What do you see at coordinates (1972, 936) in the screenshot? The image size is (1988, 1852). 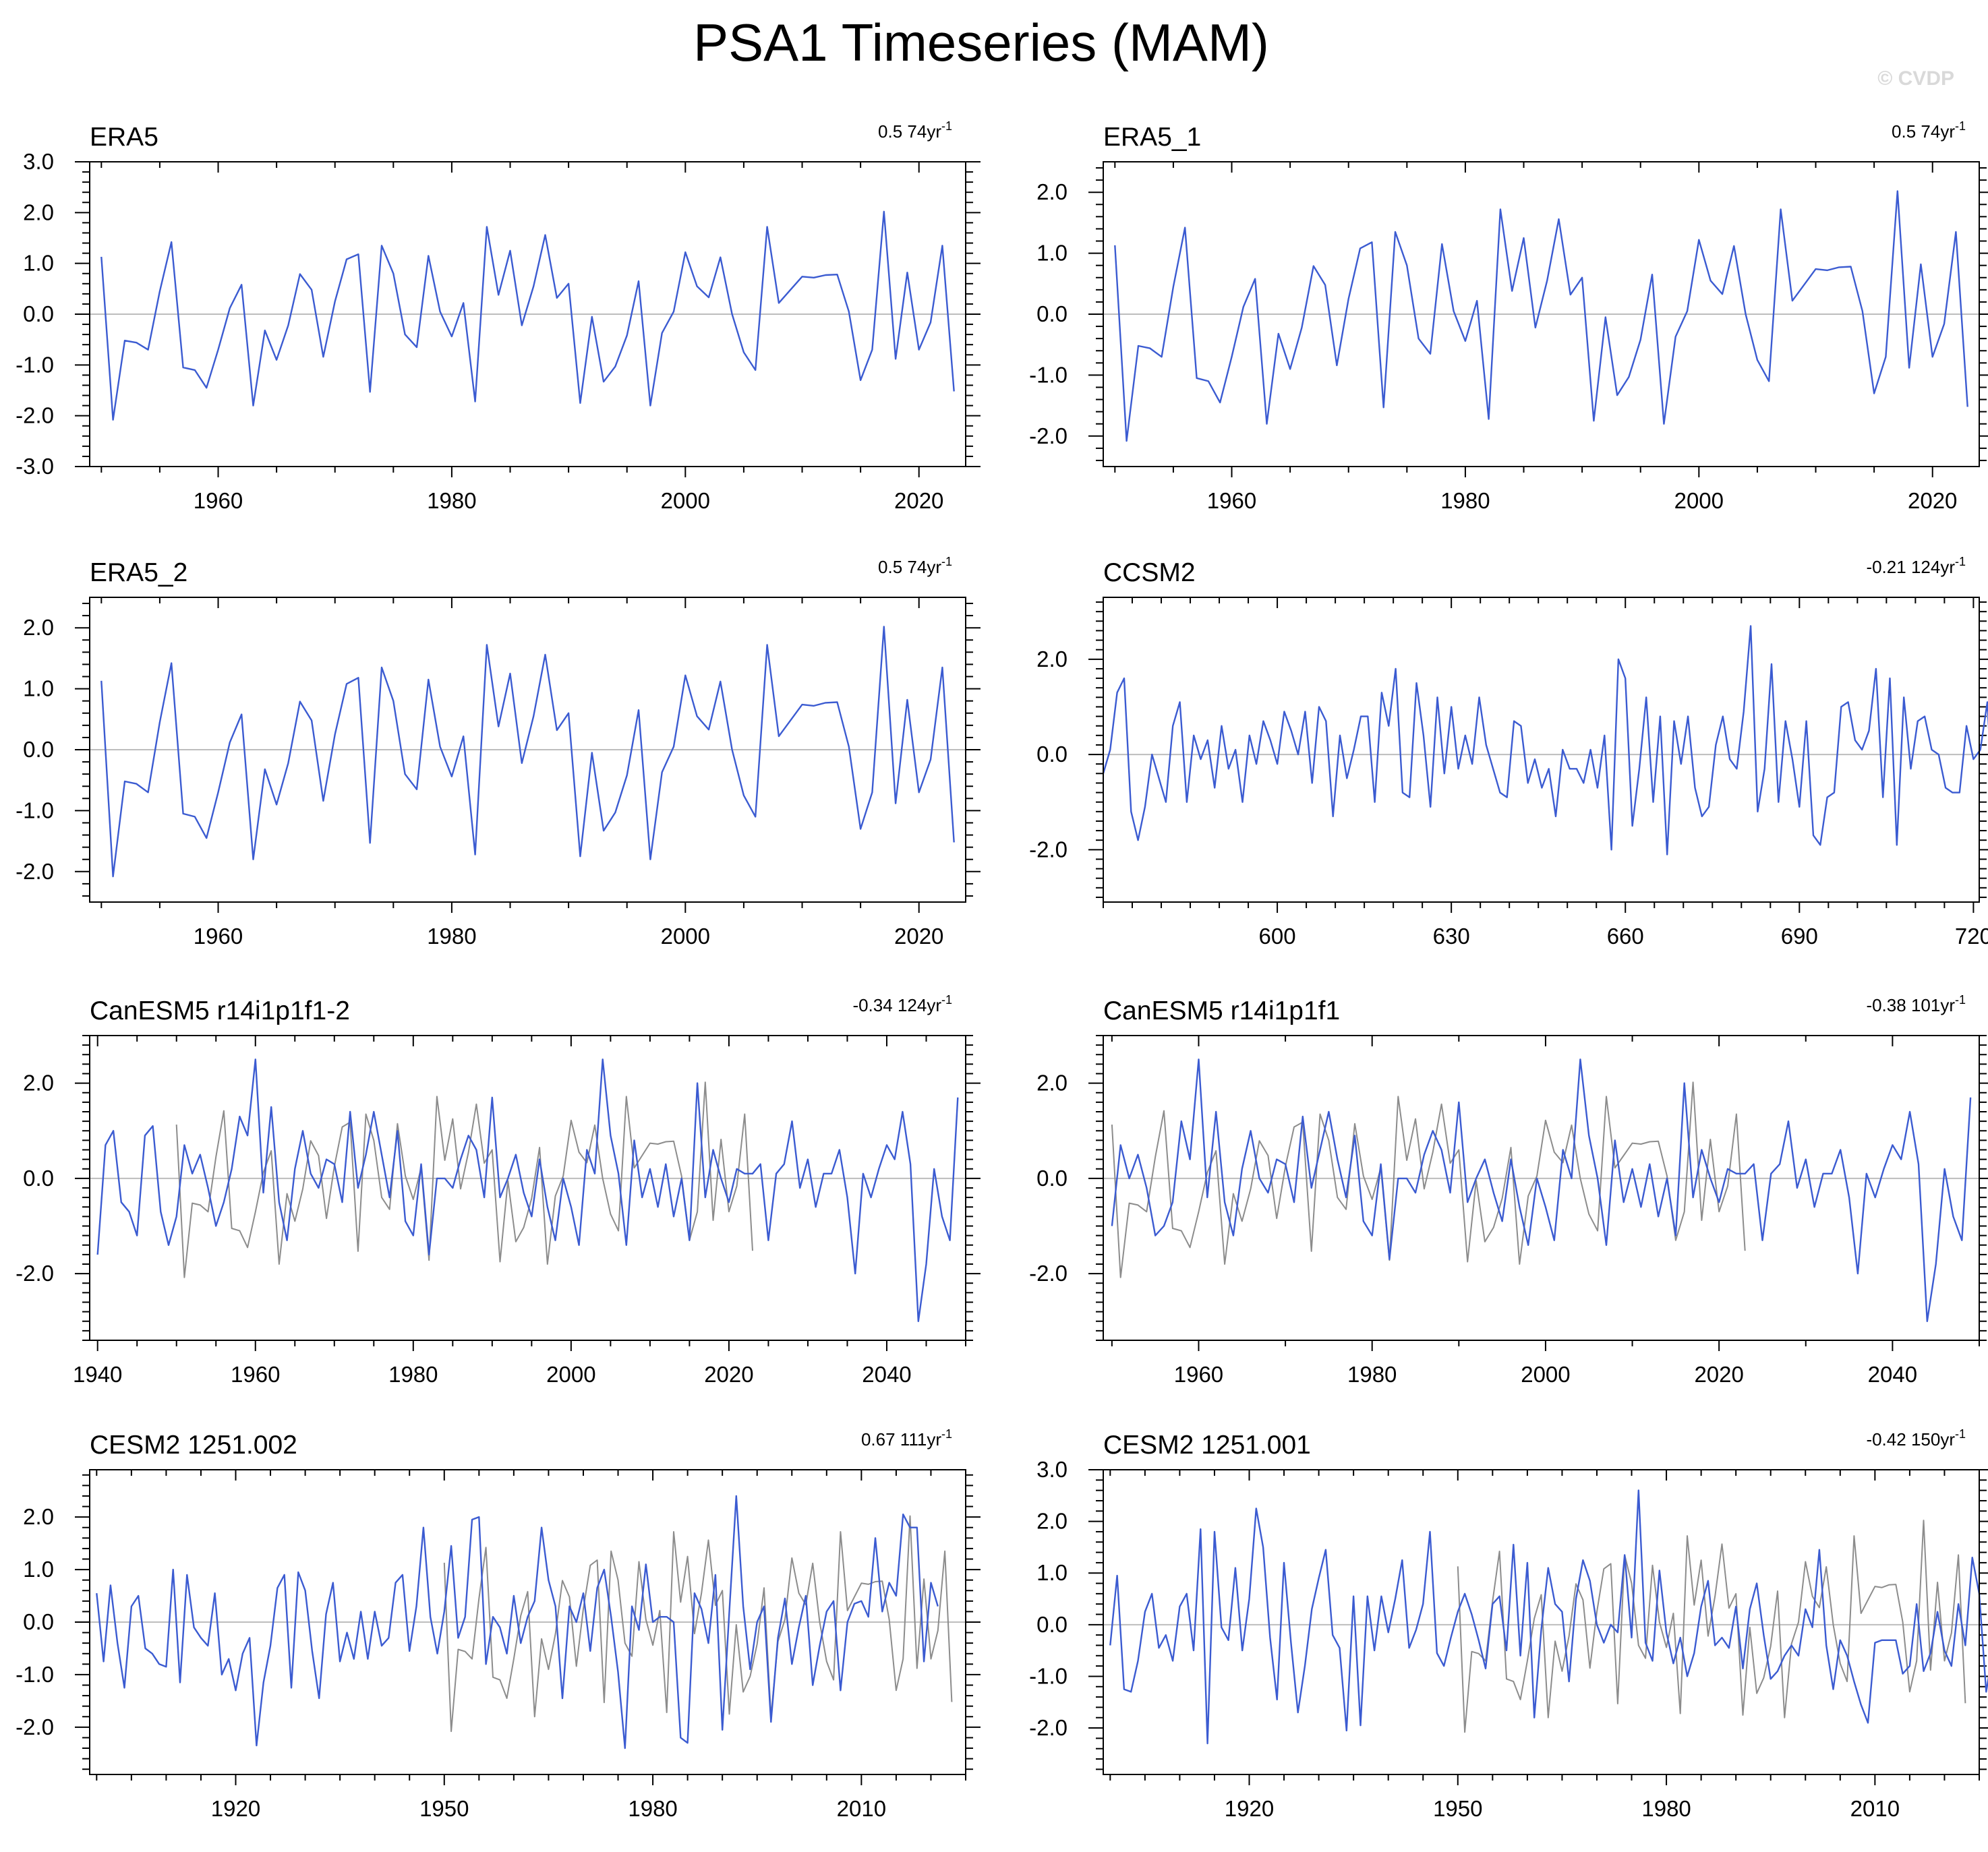 I see `x-tick-label: 720` at bounding box center [1972, 936].